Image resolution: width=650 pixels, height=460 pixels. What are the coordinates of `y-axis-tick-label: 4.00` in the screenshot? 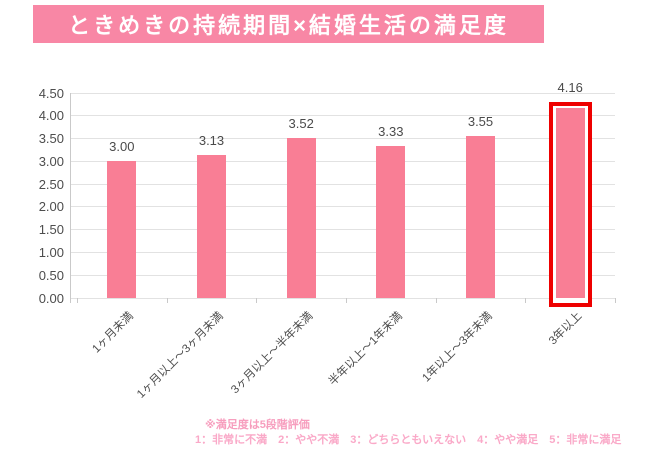 It's located at (51, 116).